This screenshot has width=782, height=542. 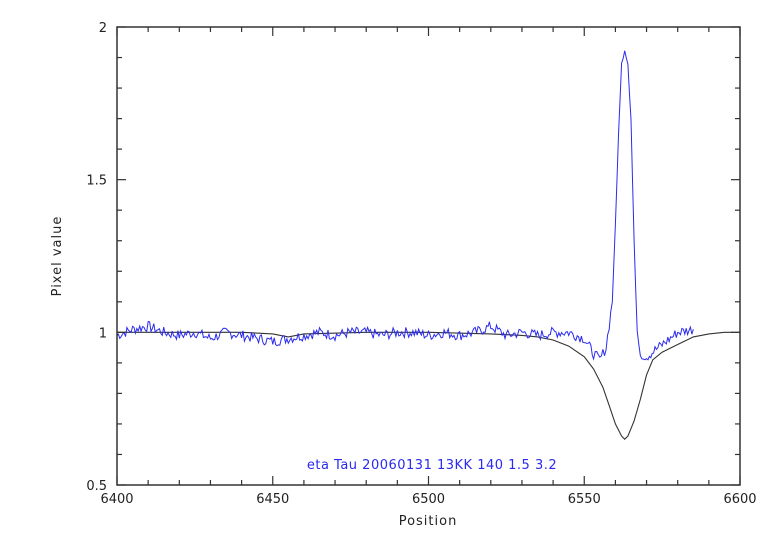 I want to click on x-tick-label: 6600, so click(x=739, y=499).